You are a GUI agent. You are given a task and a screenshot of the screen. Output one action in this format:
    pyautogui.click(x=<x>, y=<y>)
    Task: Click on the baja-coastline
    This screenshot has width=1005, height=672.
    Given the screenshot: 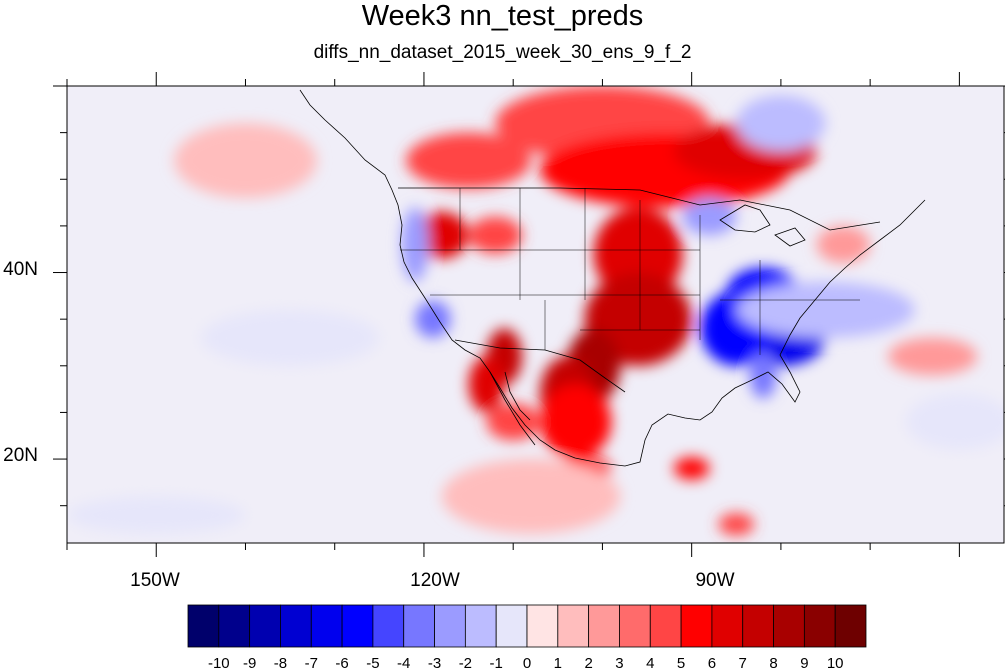 What is the action you would take?
    pyautogui.click(x=512, y=408)
    